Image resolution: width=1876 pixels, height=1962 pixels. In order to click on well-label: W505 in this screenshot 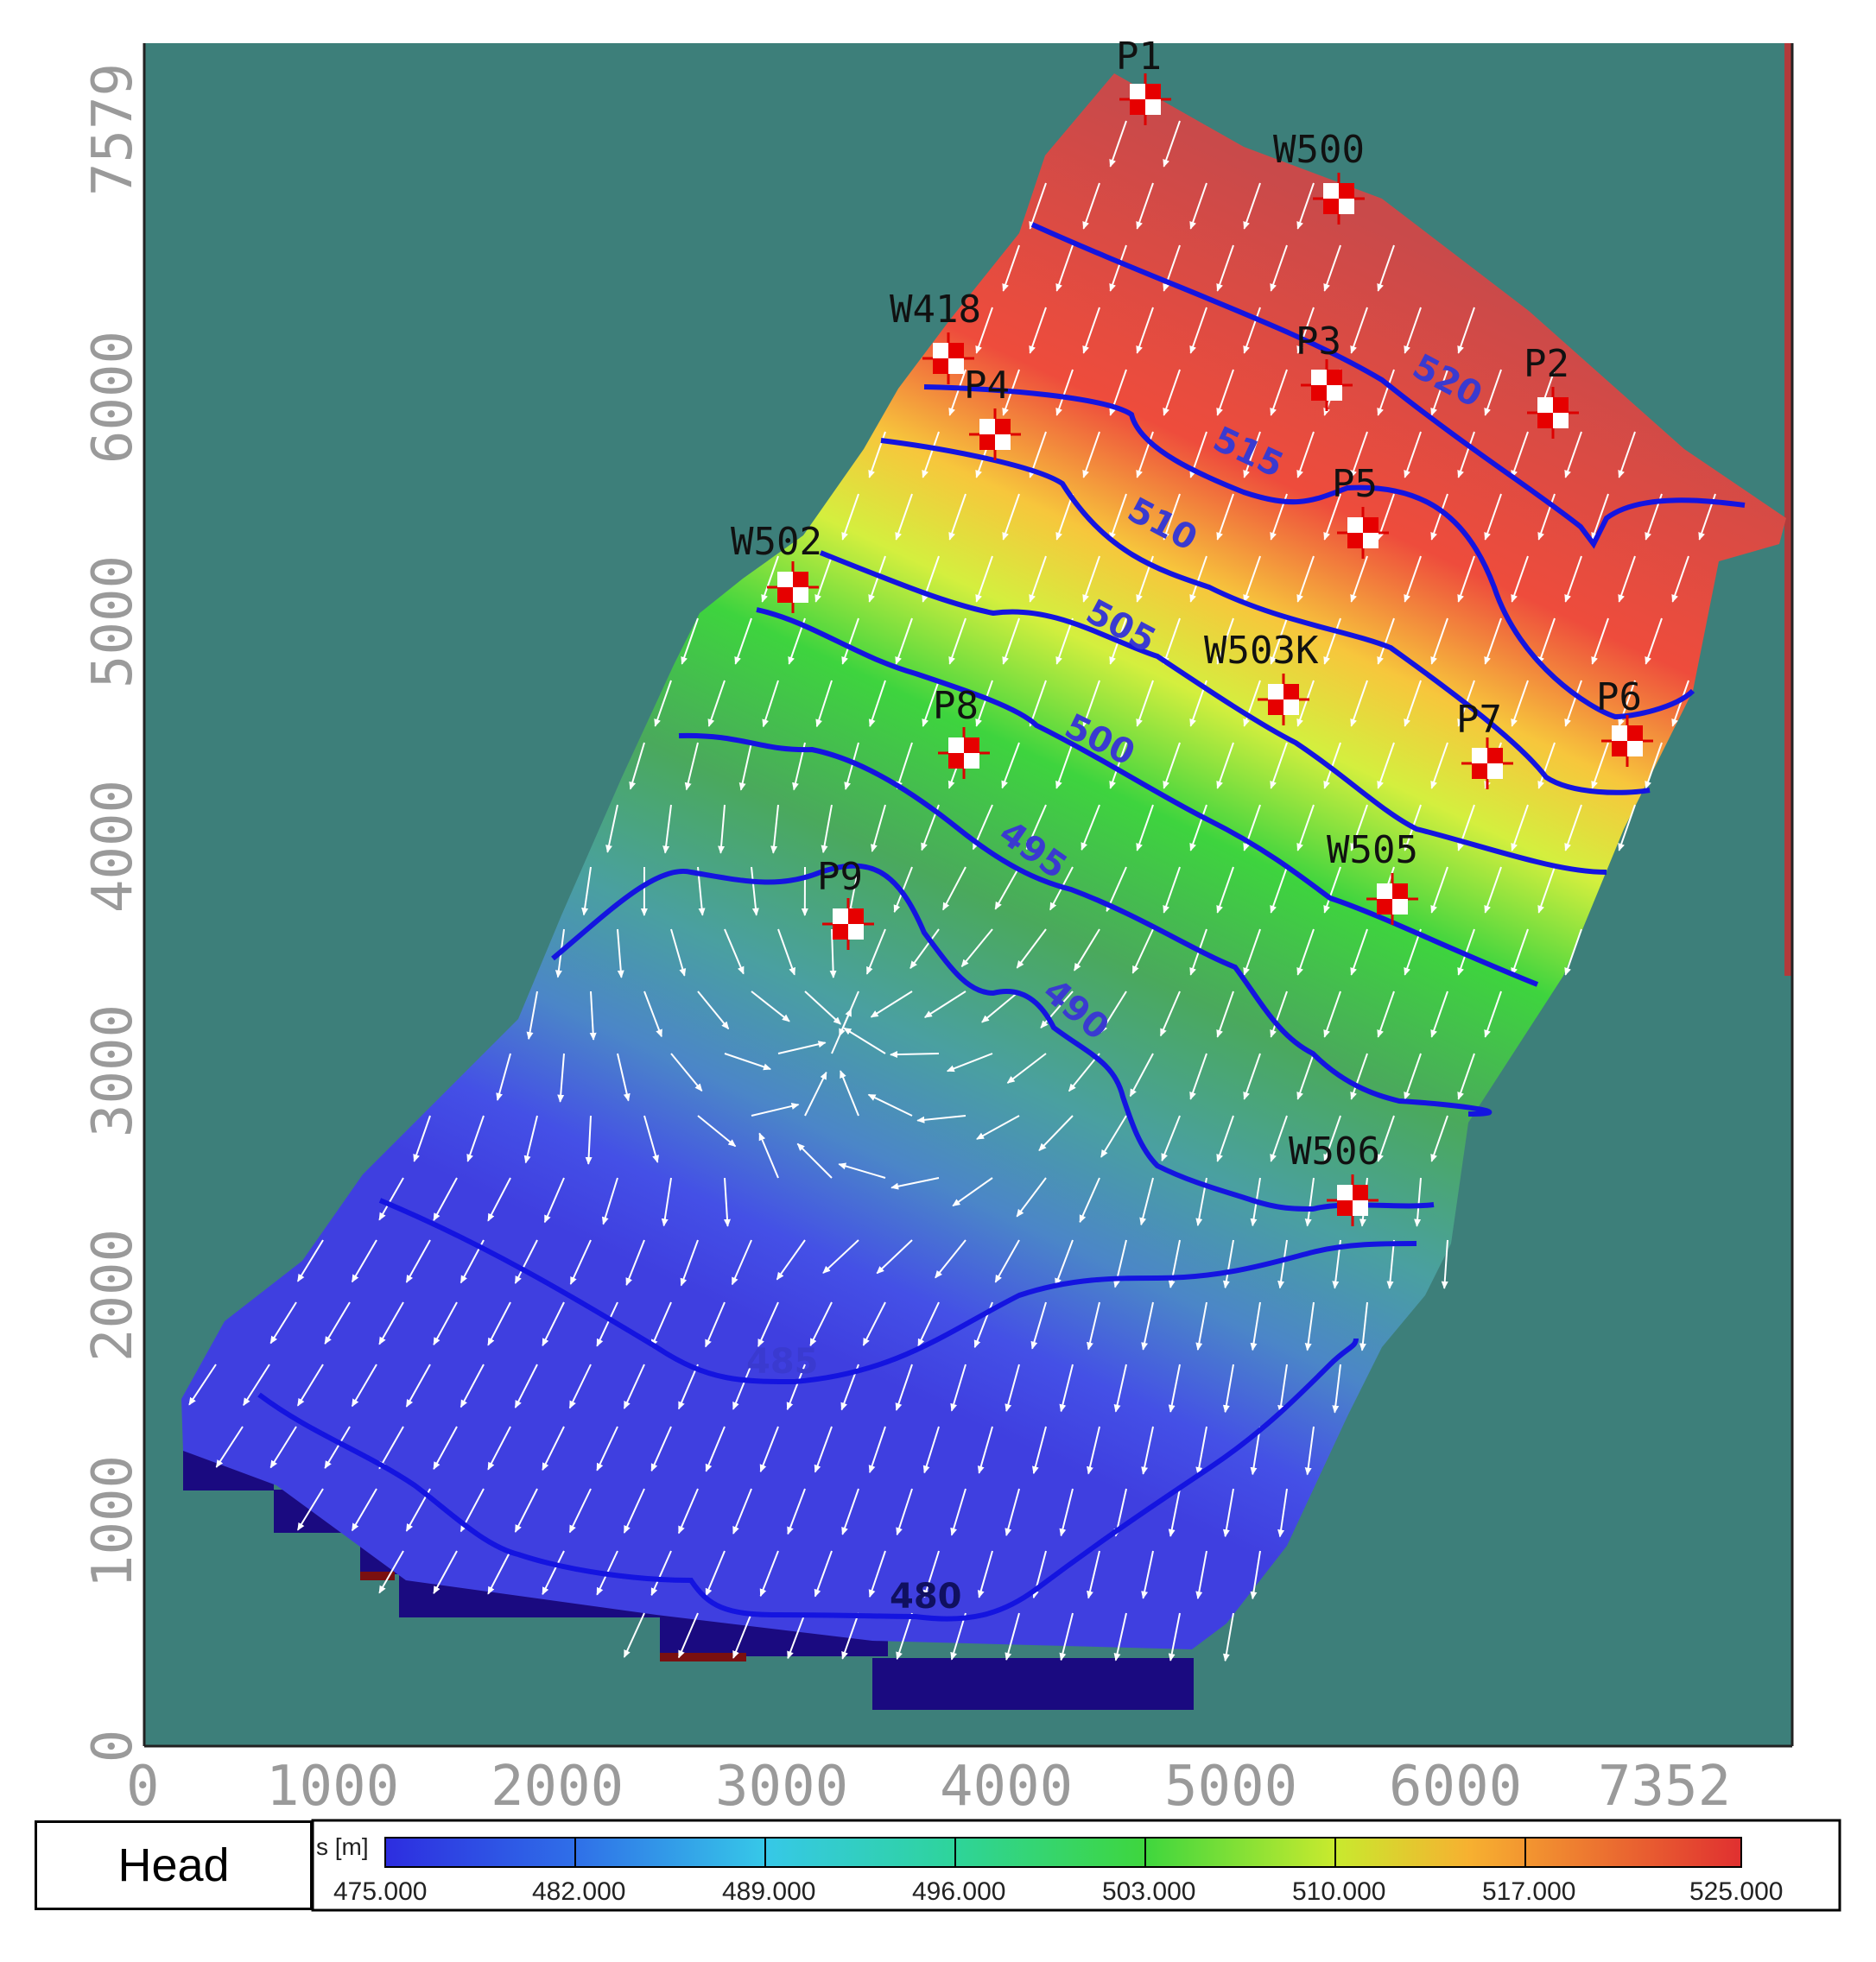, I will do `click(1372, 850)`.